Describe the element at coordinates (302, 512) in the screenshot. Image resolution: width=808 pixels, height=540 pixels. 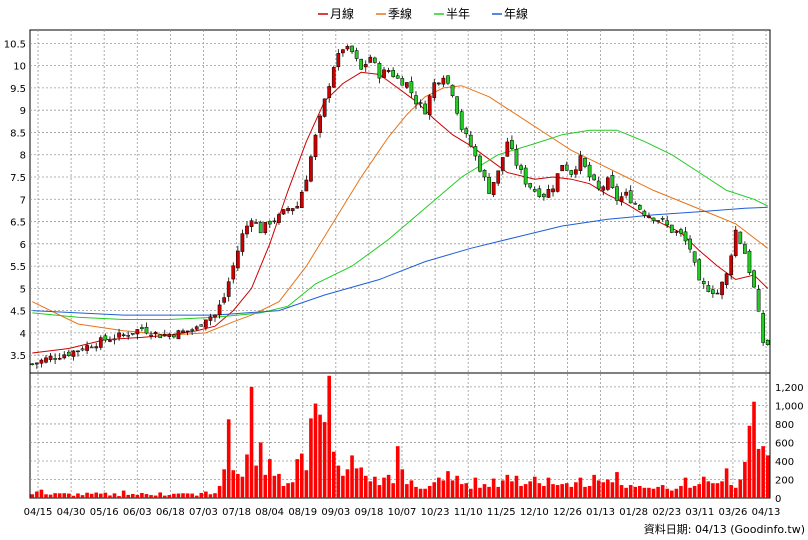
I see `x-tick-label: 08/19` at that location.